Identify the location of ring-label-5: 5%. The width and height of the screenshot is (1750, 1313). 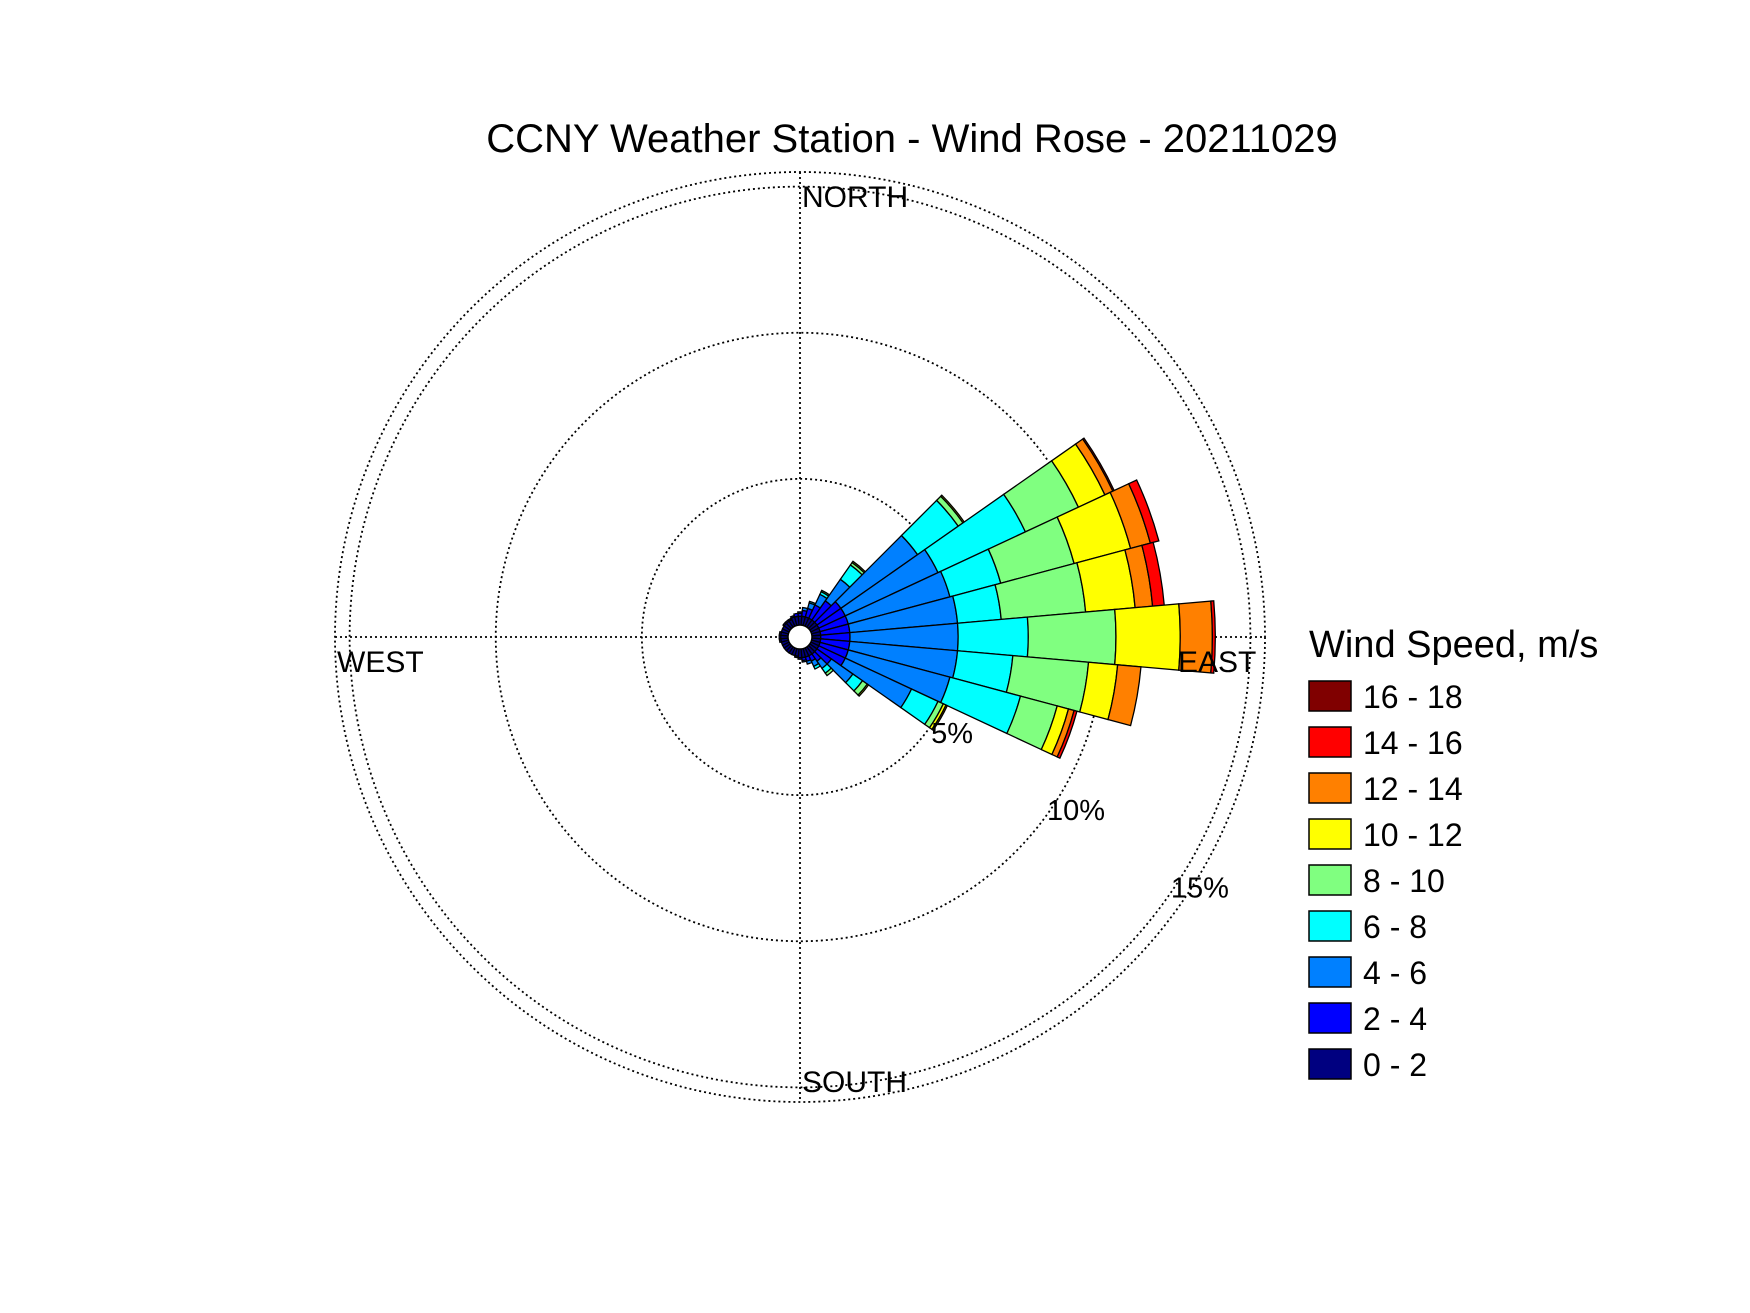
(952, 734).